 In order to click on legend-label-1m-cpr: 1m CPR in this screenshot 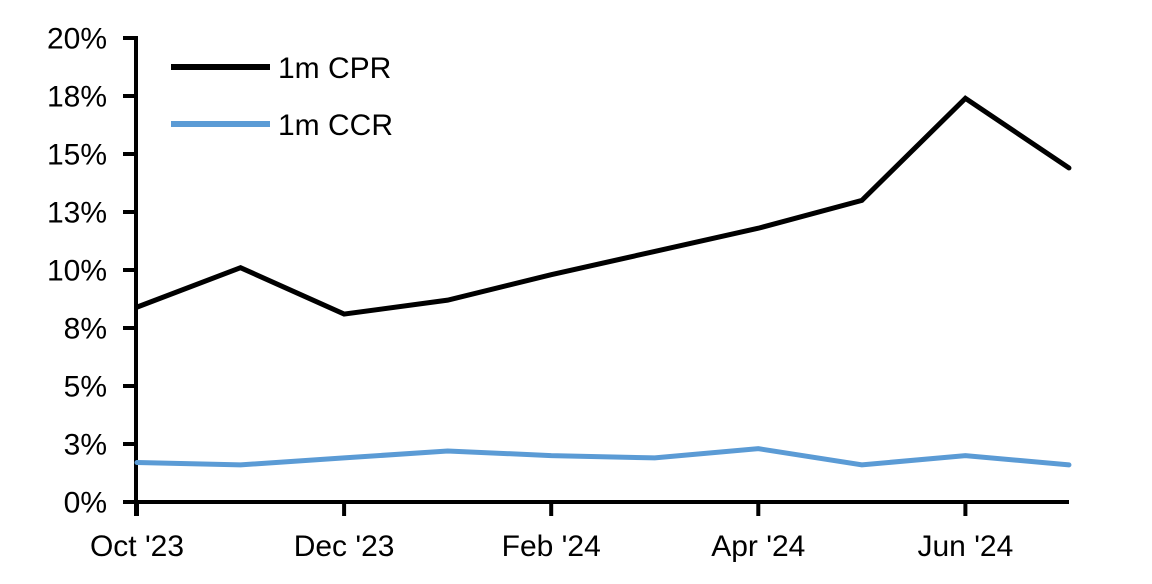, I will do `click(334, 68)`.